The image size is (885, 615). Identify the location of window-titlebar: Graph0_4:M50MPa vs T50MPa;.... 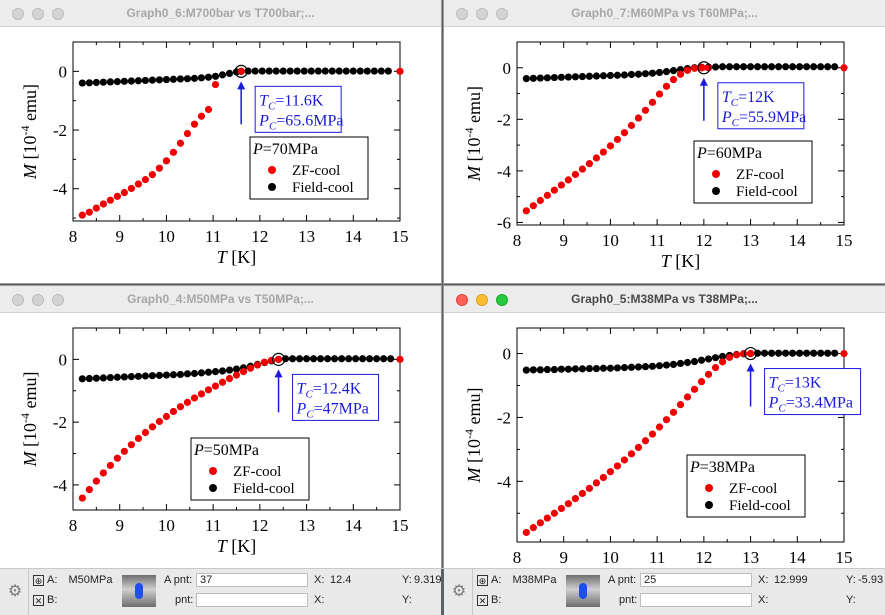
(220, 299).